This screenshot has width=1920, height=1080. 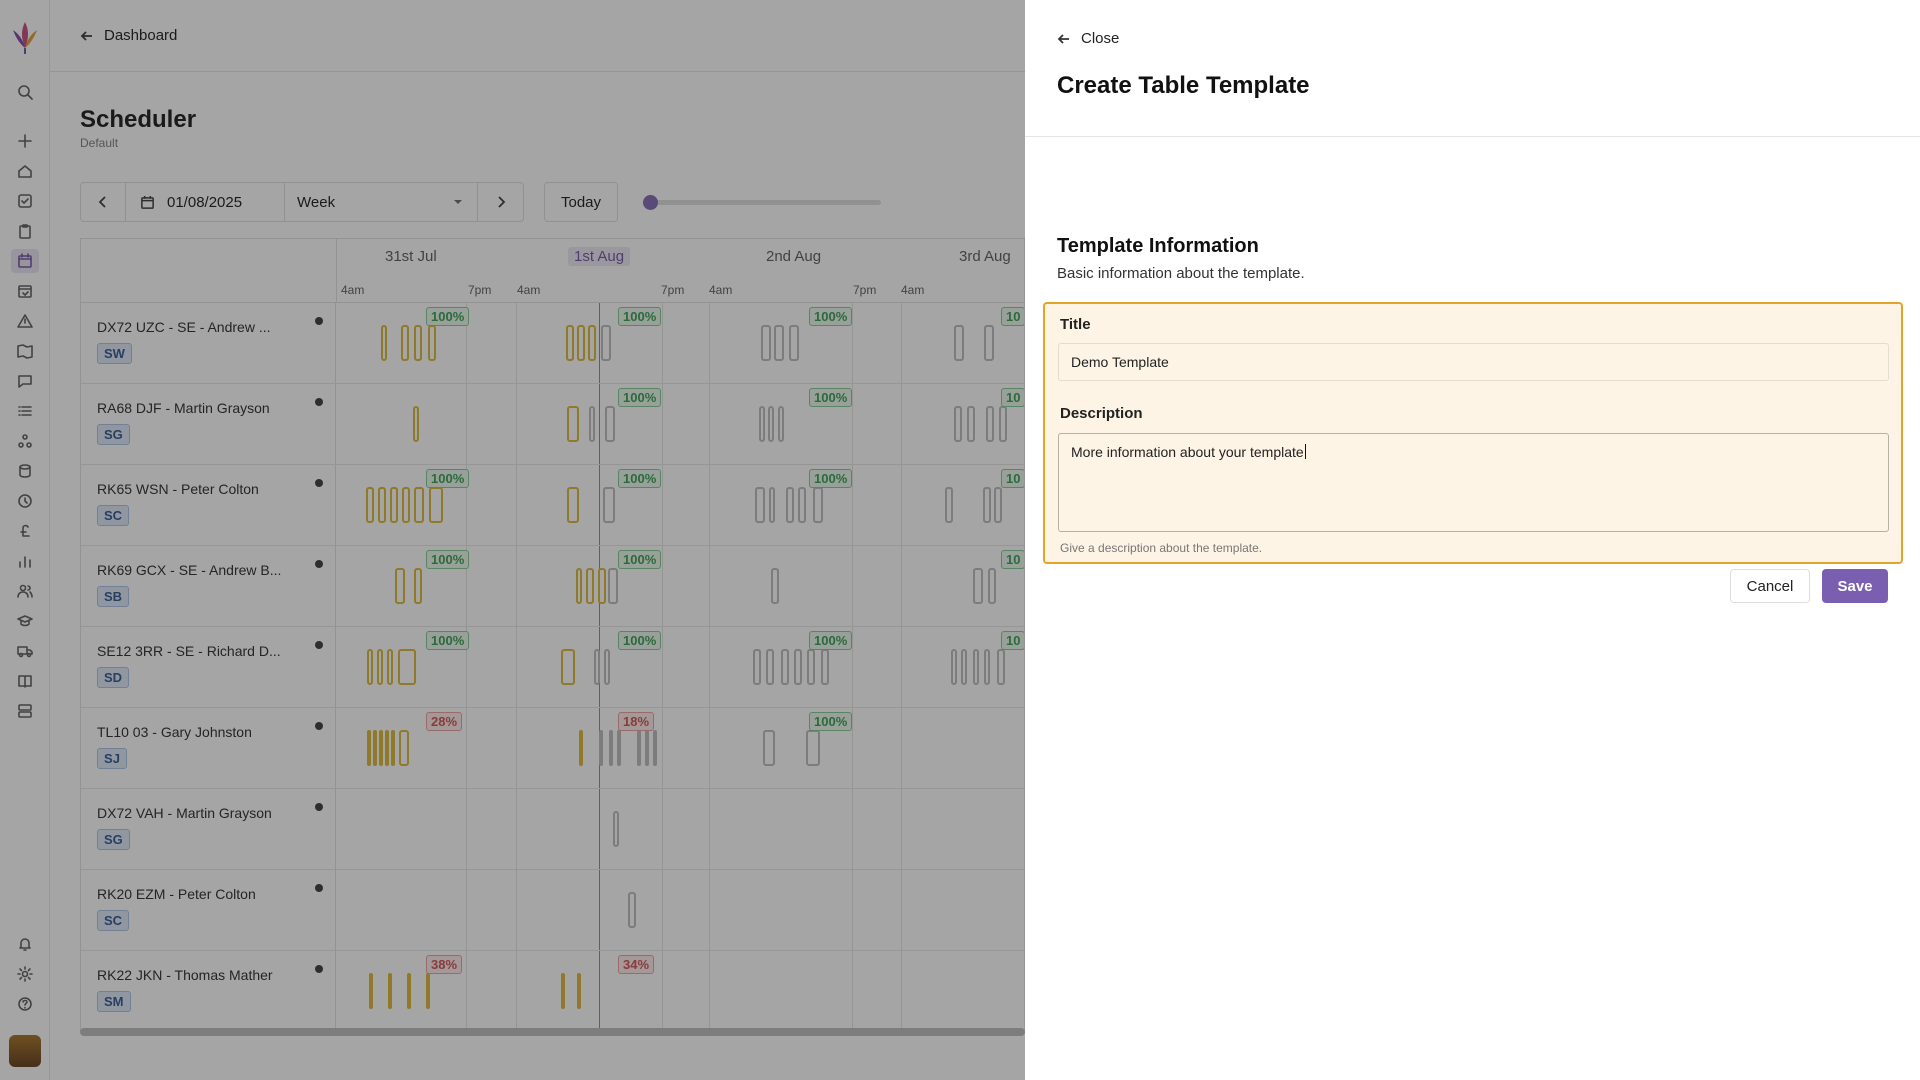 I want to click on resource-row: DX72 UZC - SE - Andrew ... SW, so click(x=208, y=343).